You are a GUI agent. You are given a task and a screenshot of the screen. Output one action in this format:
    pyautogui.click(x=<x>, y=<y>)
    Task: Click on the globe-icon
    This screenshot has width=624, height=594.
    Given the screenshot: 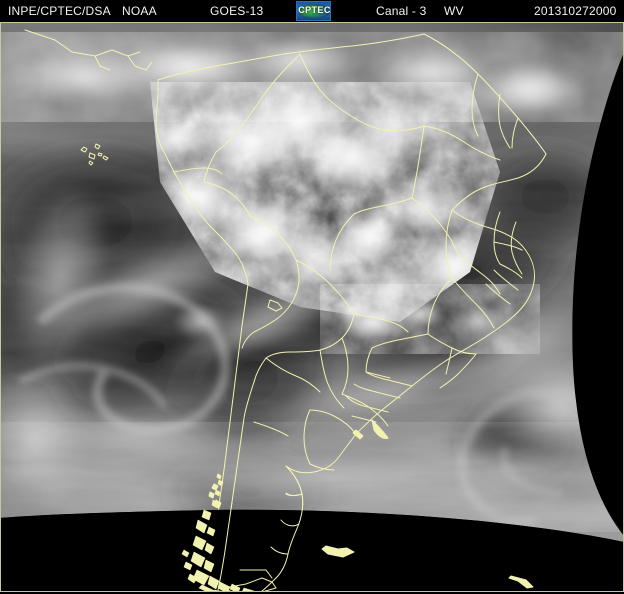 What is the action you would take?
    pyautogui.click(x=314, y=11)
    